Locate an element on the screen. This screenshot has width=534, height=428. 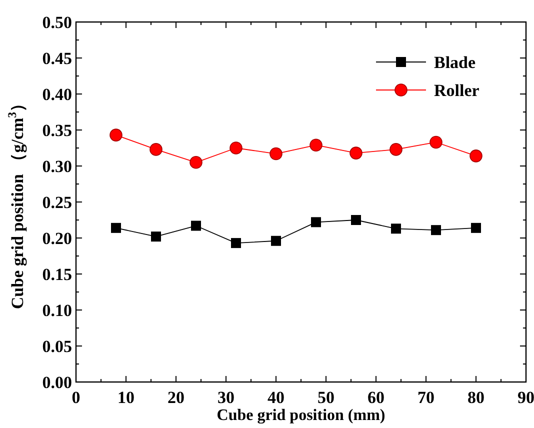
y-tick-label: 0.20 is located at coordinates (57, 238).